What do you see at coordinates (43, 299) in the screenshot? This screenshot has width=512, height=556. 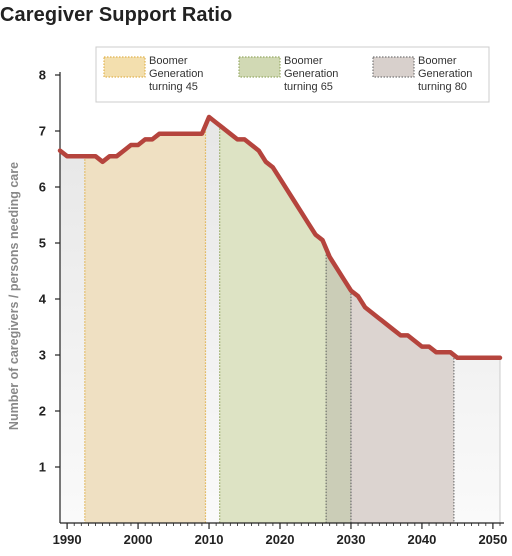 I see `y-tick-label: 4` at bounding box center [43, 299].